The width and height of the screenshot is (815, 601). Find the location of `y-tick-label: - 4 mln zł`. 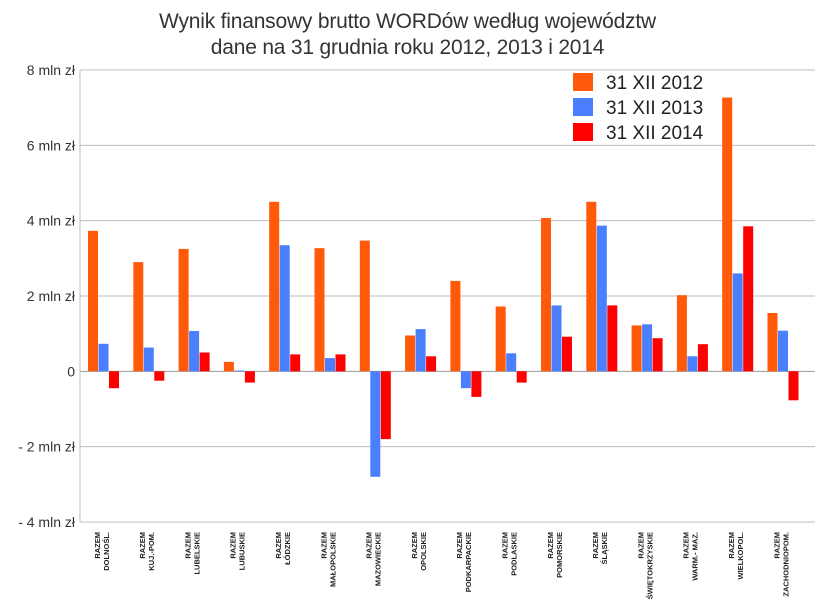

y-tick-label: - 4 mln zł is located at coordinates (47, 522).